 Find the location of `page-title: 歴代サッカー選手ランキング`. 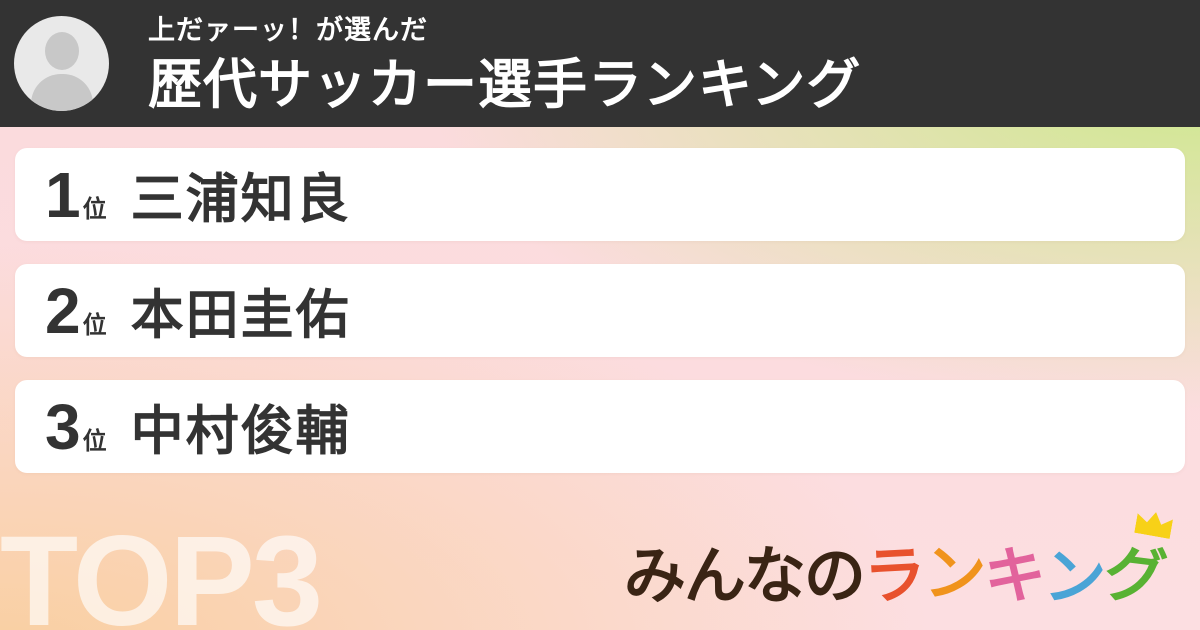

page-title: 歴代サッカー選手ランキング is located at coordinates (505, 85).